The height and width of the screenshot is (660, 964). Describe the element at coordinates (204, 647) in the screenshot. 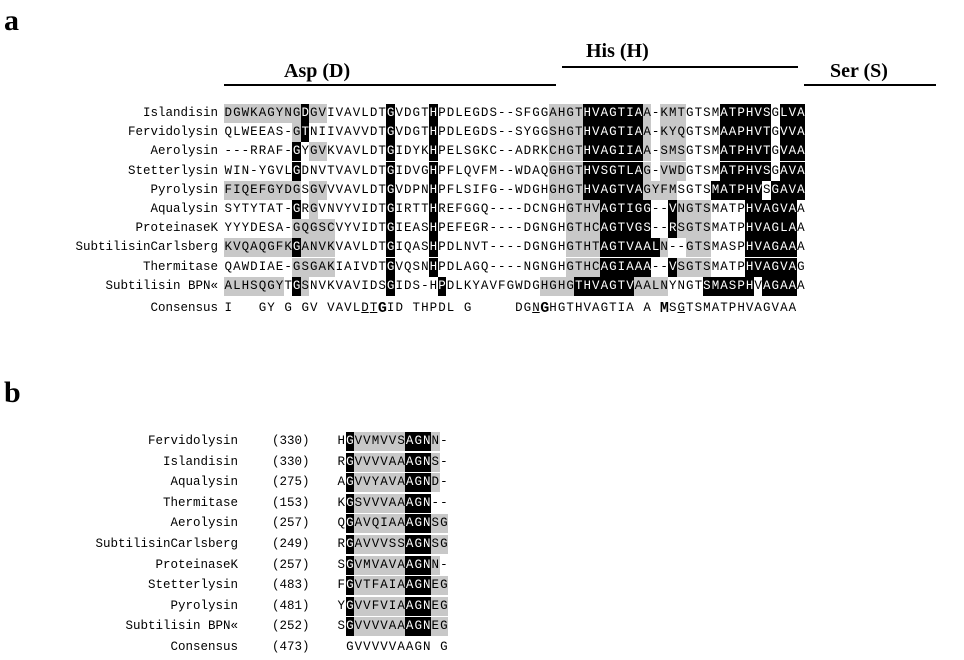

I see `sequence-name: Consensus` at that location.